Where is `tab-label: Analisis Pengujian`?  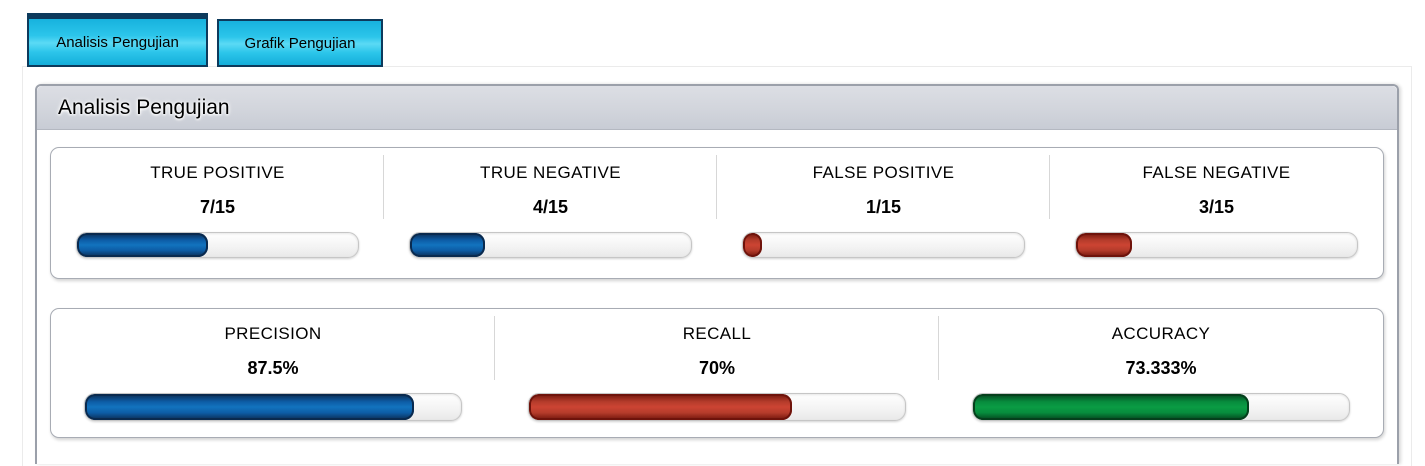
tab-label: Analisis Pengujian is located at coordinates (117, 42).